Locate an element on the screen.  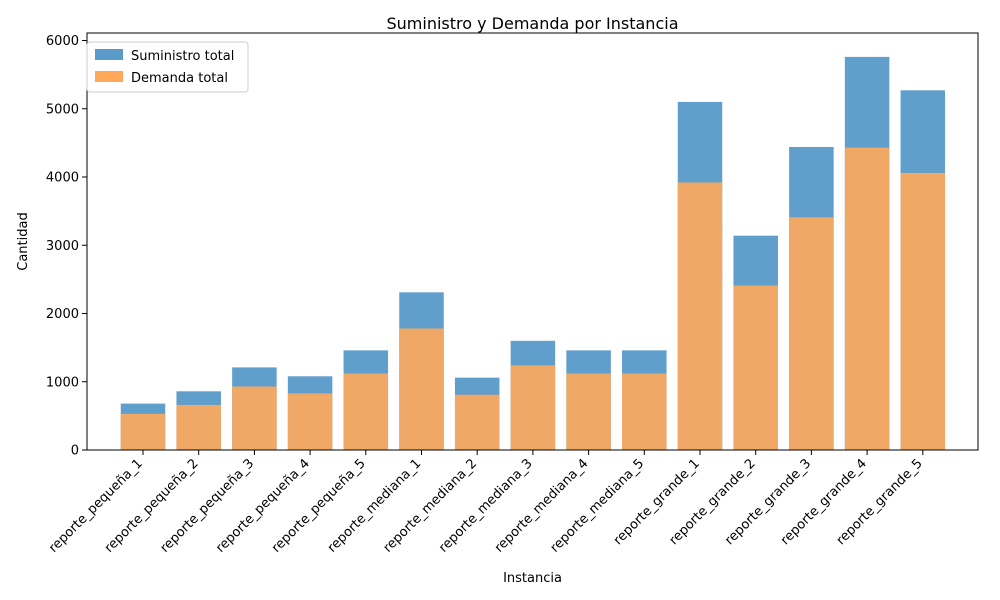
y-tick-label: 4000 is located at coordinates (62, 178).